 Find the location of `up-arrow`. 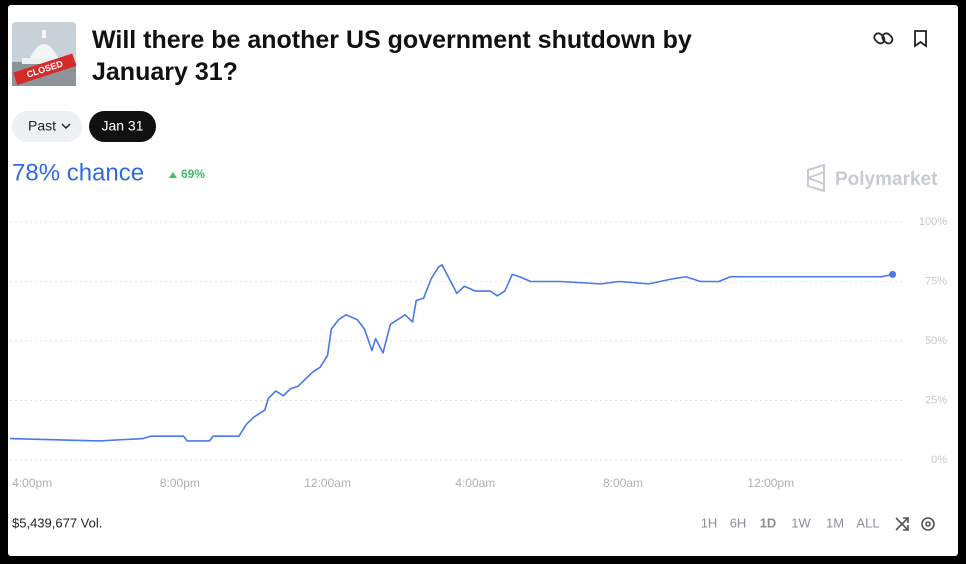

up-arrow is located at coordinates (173, 175).